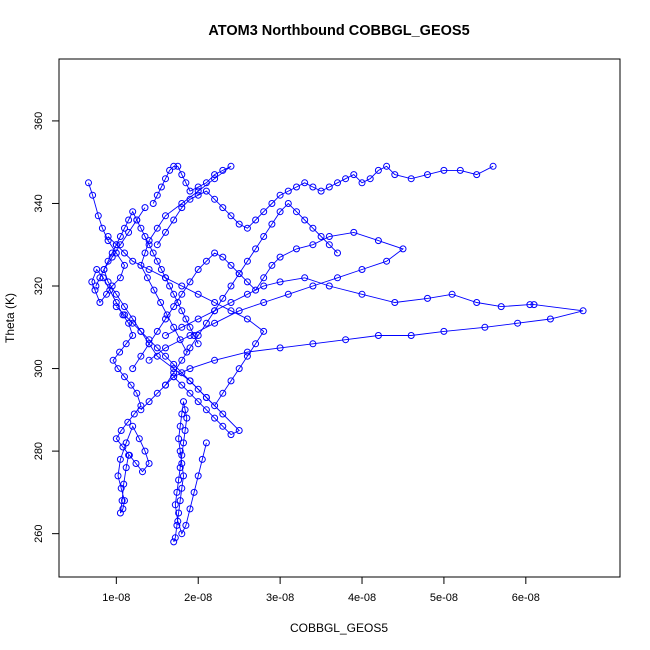 This screenshot has width=650, height=650. What do you see at coordinates (39, 451) in the screenshot?
I see `y-tick-label: 280` at bounding box center [39, 451].